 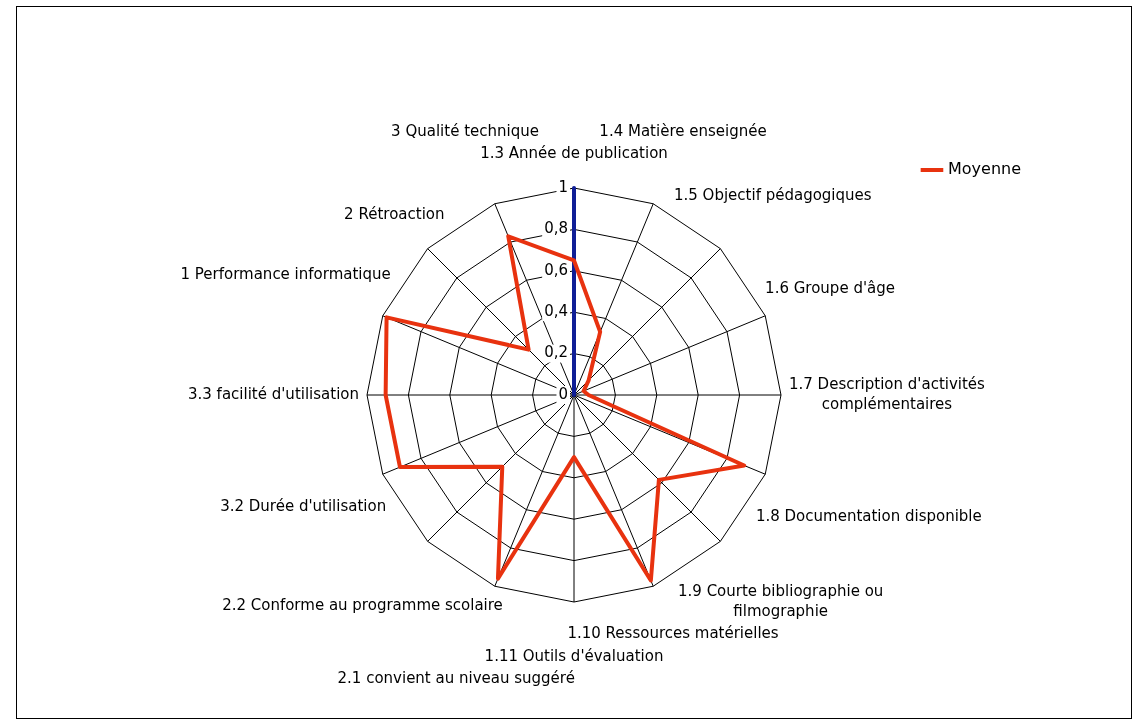 What do you see at coordinates (556, 228) in the screenshot?
I see `y-tick-label: 0,8` at bounding box center [556, 228].